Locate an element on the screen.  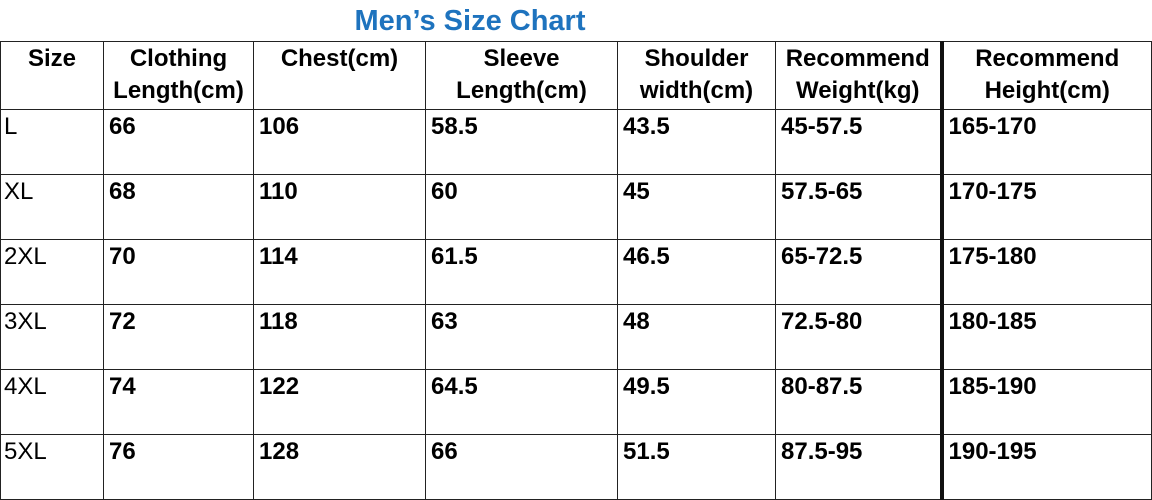
value-cell: 165-170 is located at coordinates (1045, 142).